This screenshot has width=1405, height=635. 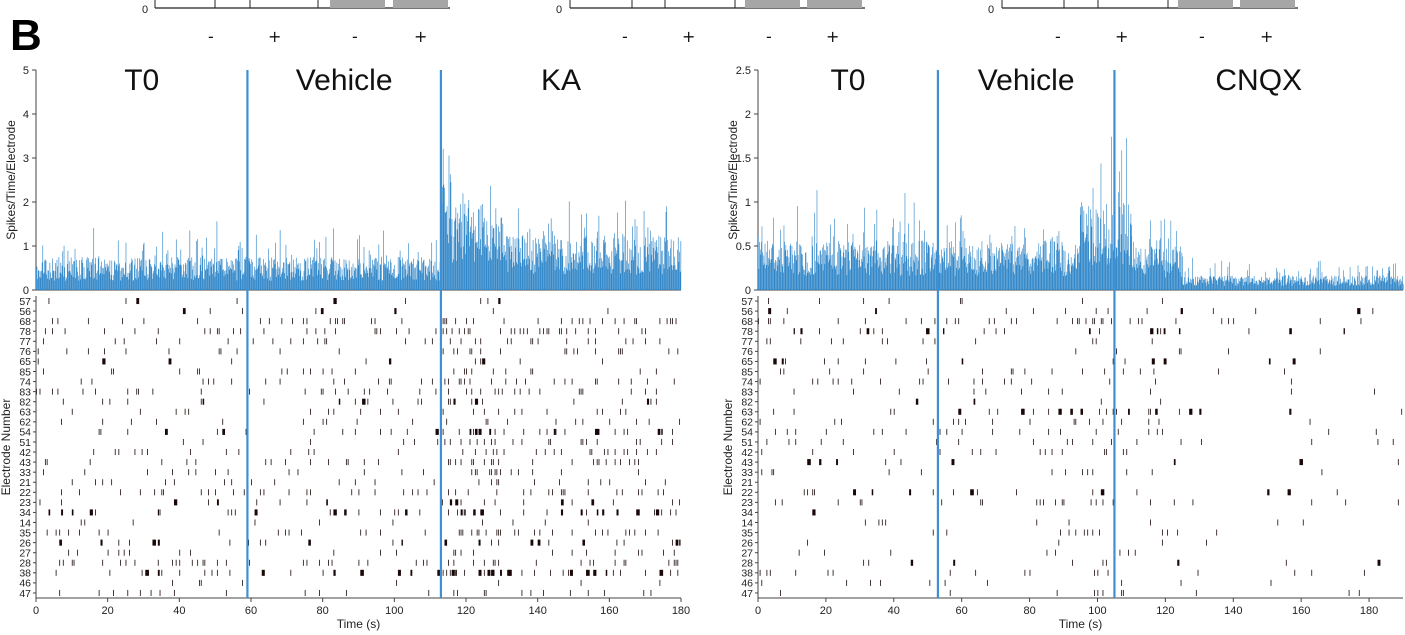 I want to click on electrode-tick-label: 82, so click(x=747, y=403).